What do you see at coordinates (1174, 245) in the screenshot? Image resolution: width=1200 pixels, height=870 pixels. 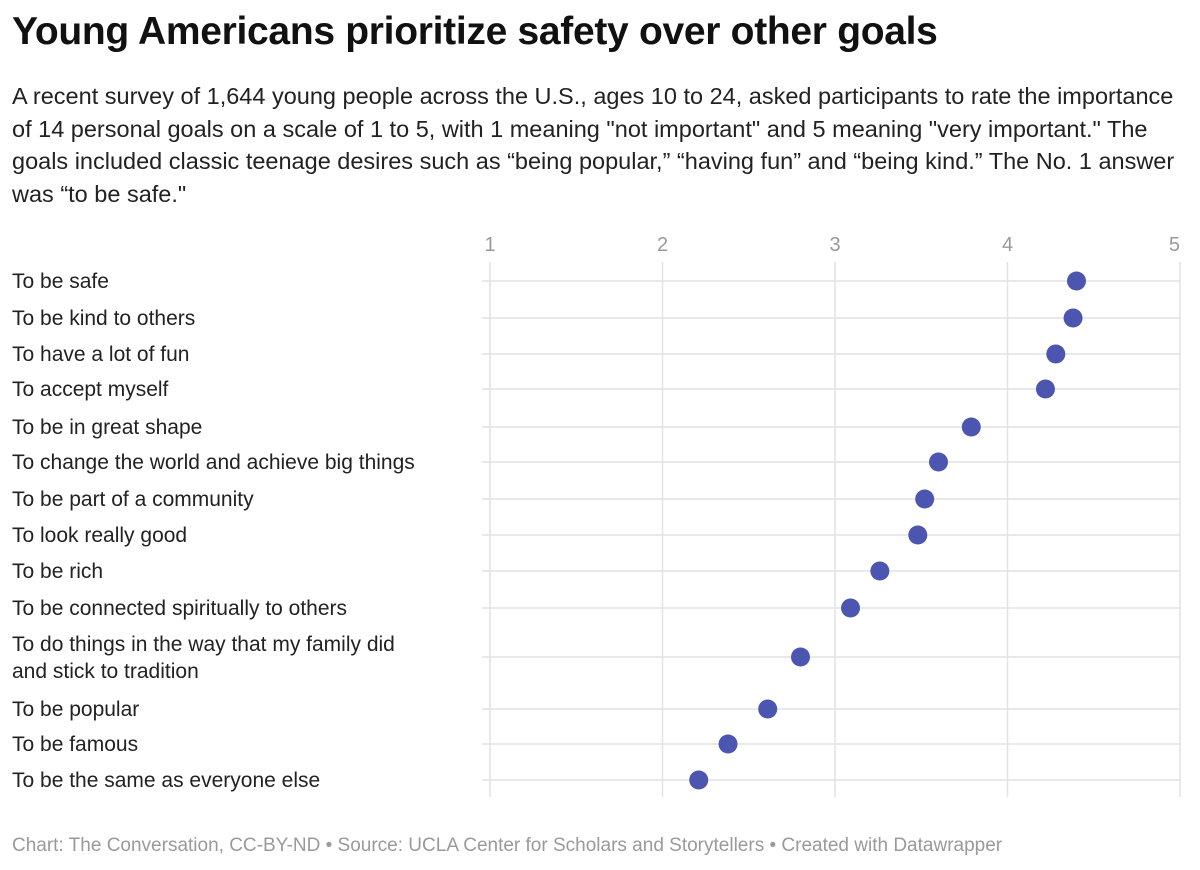 I see `x-tick-label: 5` at bounding box center [1174, 245].